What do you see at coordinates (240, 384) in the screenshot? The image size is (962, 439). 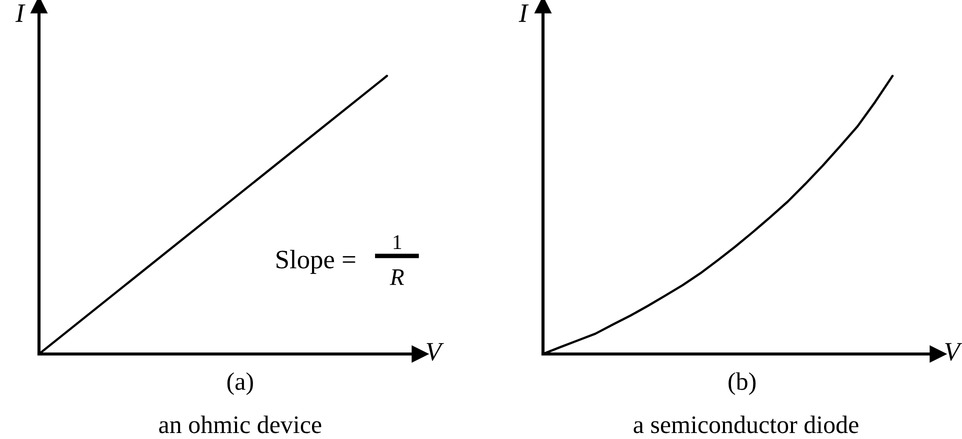 I see `text: (a)` at bounding box center [240, 384].